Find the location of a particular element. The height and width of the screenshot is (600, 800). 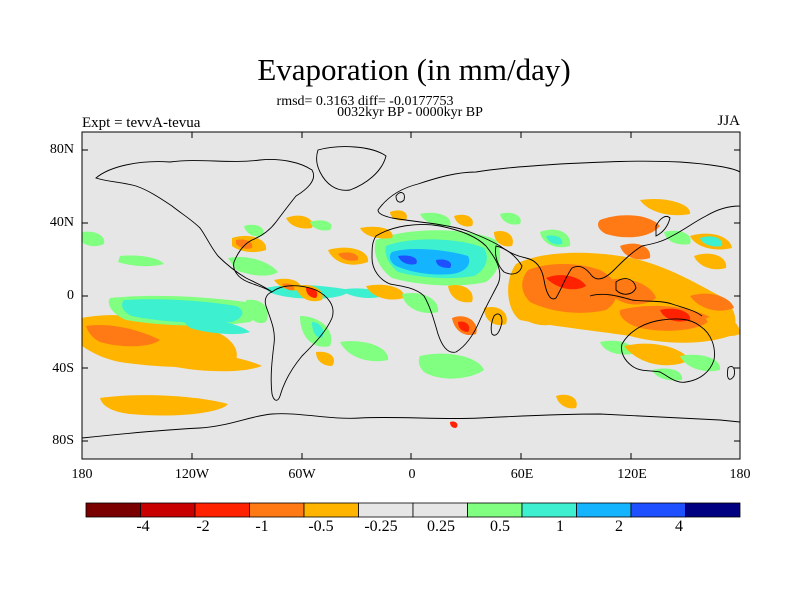

lat-tick-40n: 40N is located at coordinates (61, 222).